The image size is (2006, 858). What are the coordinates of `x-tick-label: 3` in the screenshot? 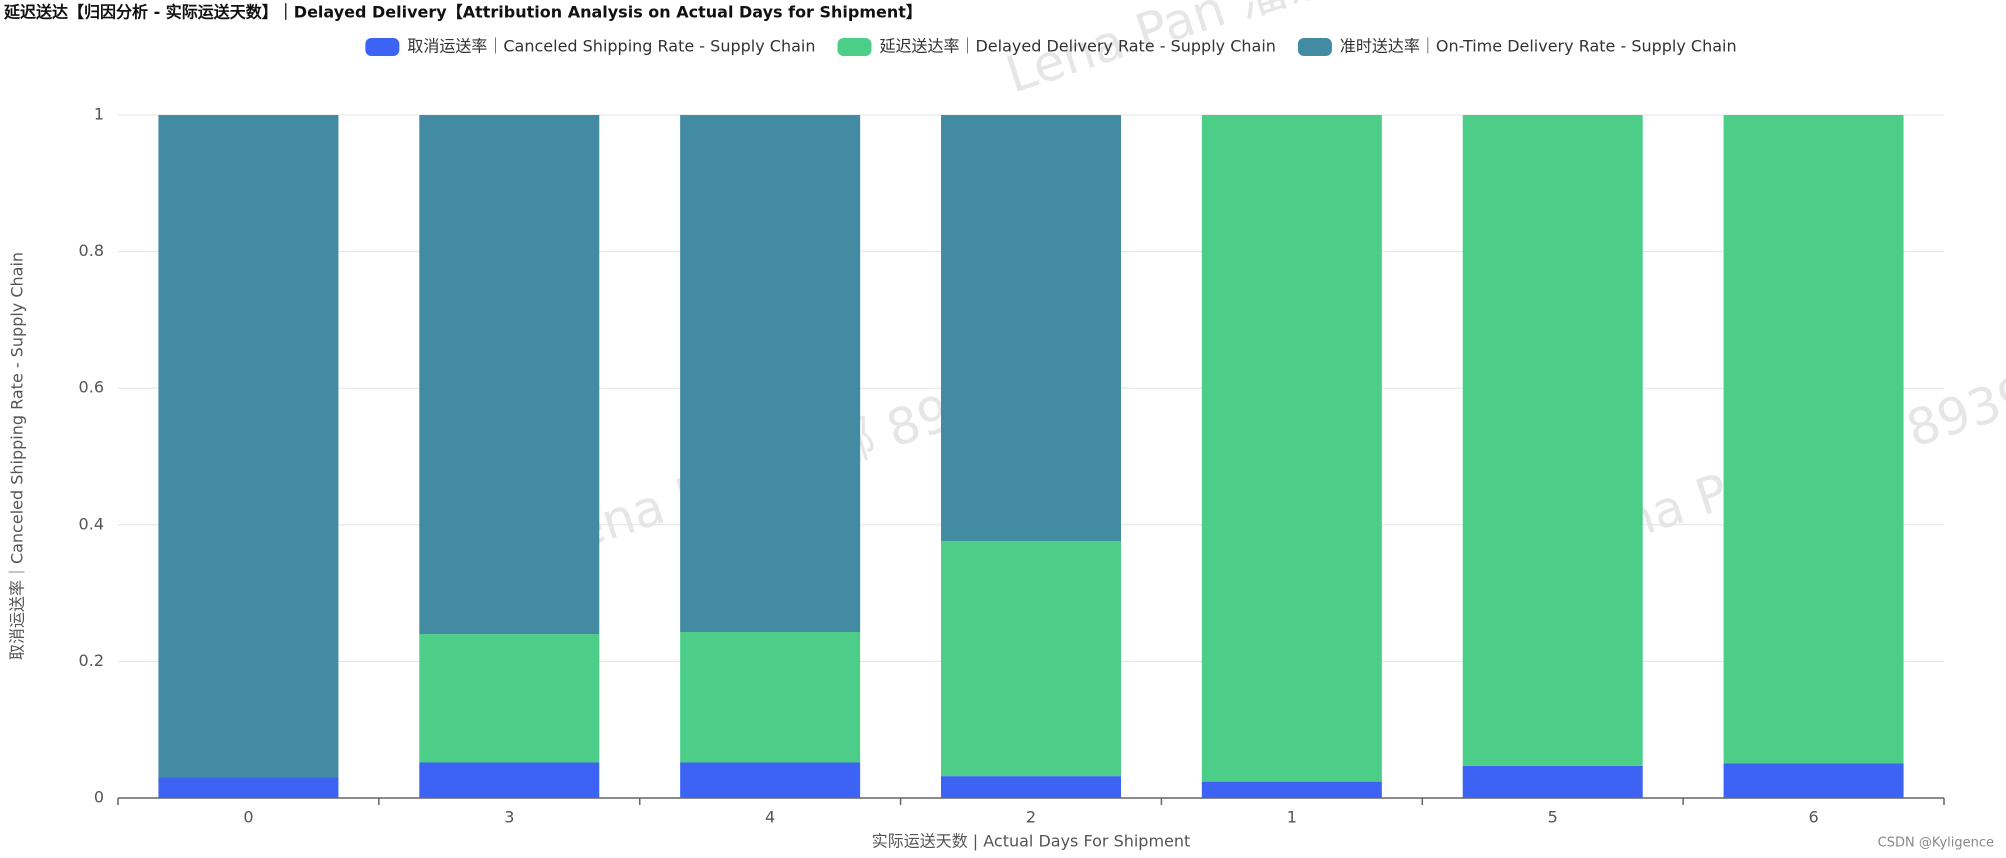 It's located at (509, 817).